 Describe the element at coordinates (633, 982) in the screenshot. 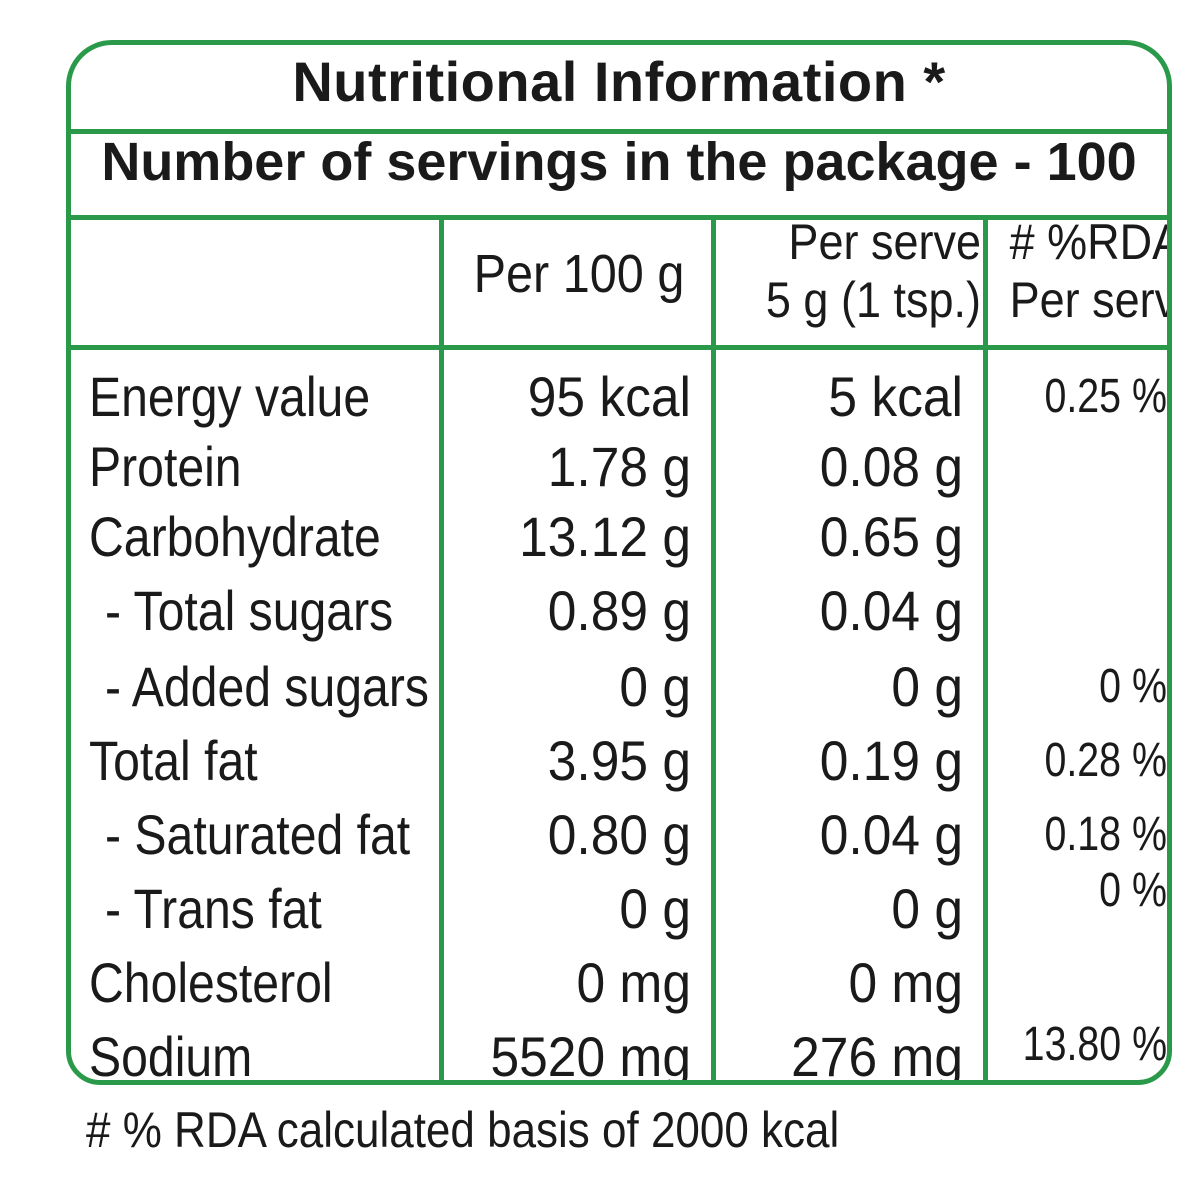

I see `per-100g-value: 0 mg` at that location.